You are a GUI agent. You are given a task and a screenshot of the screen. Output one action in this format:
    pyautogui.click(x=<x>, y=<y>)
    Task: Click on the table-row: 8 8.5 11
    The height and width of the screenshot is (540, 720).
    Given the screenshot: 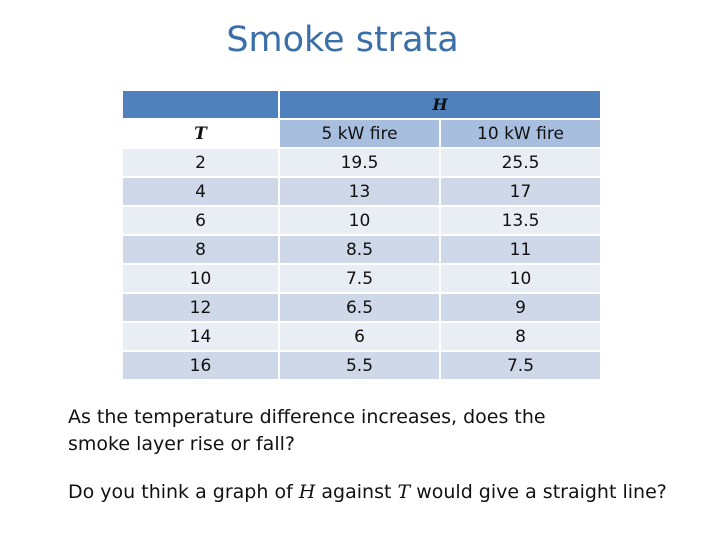 What is the action you would take?
    pyautogui.click(x=361, y=249)
    